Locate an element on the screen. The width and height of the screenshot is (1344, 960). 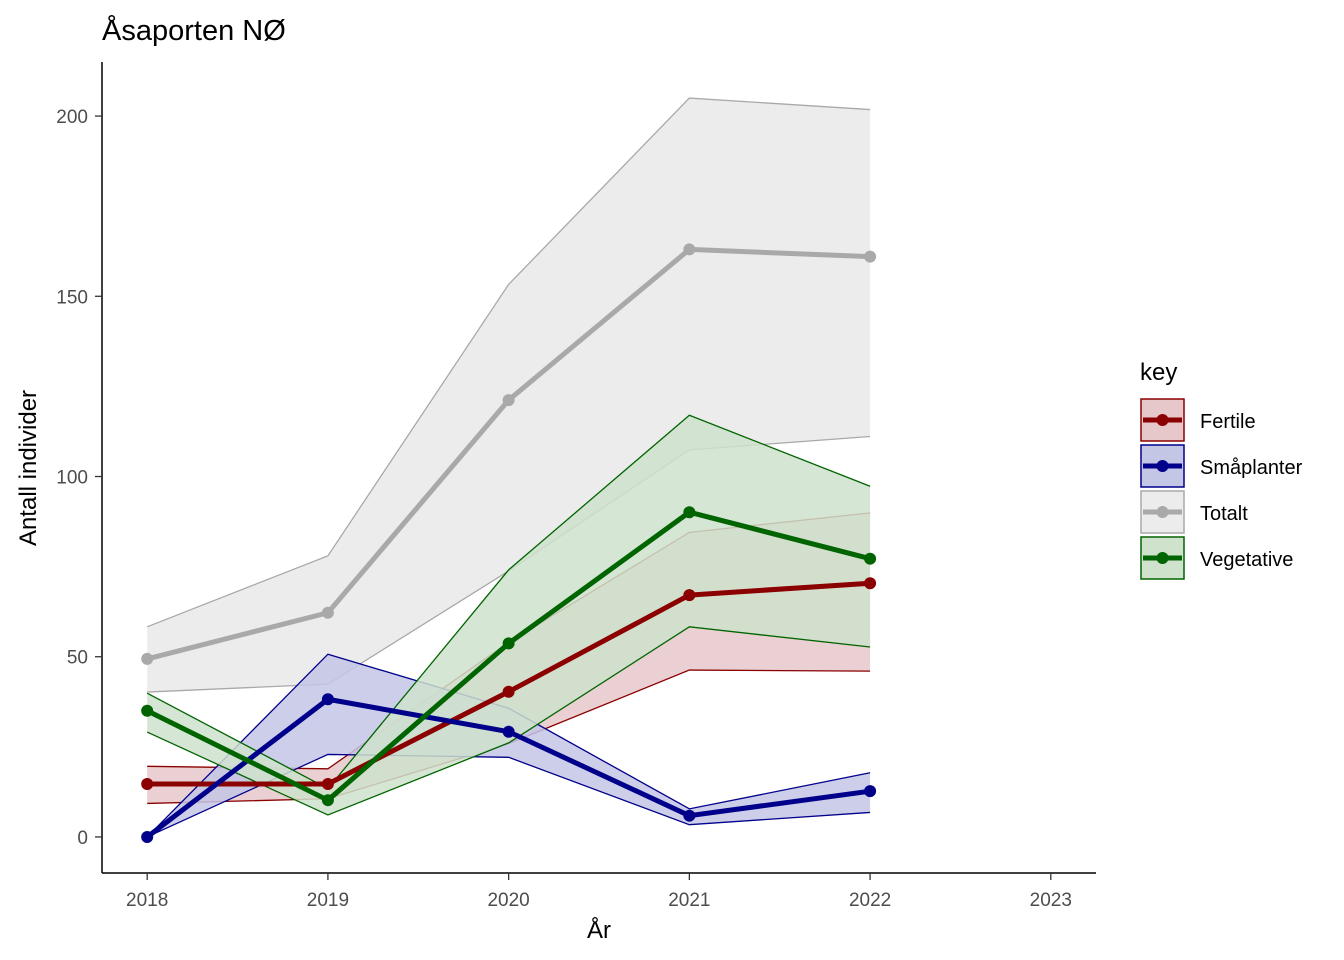
point-smaplanter-2019 is located at coordinates (327, 699).